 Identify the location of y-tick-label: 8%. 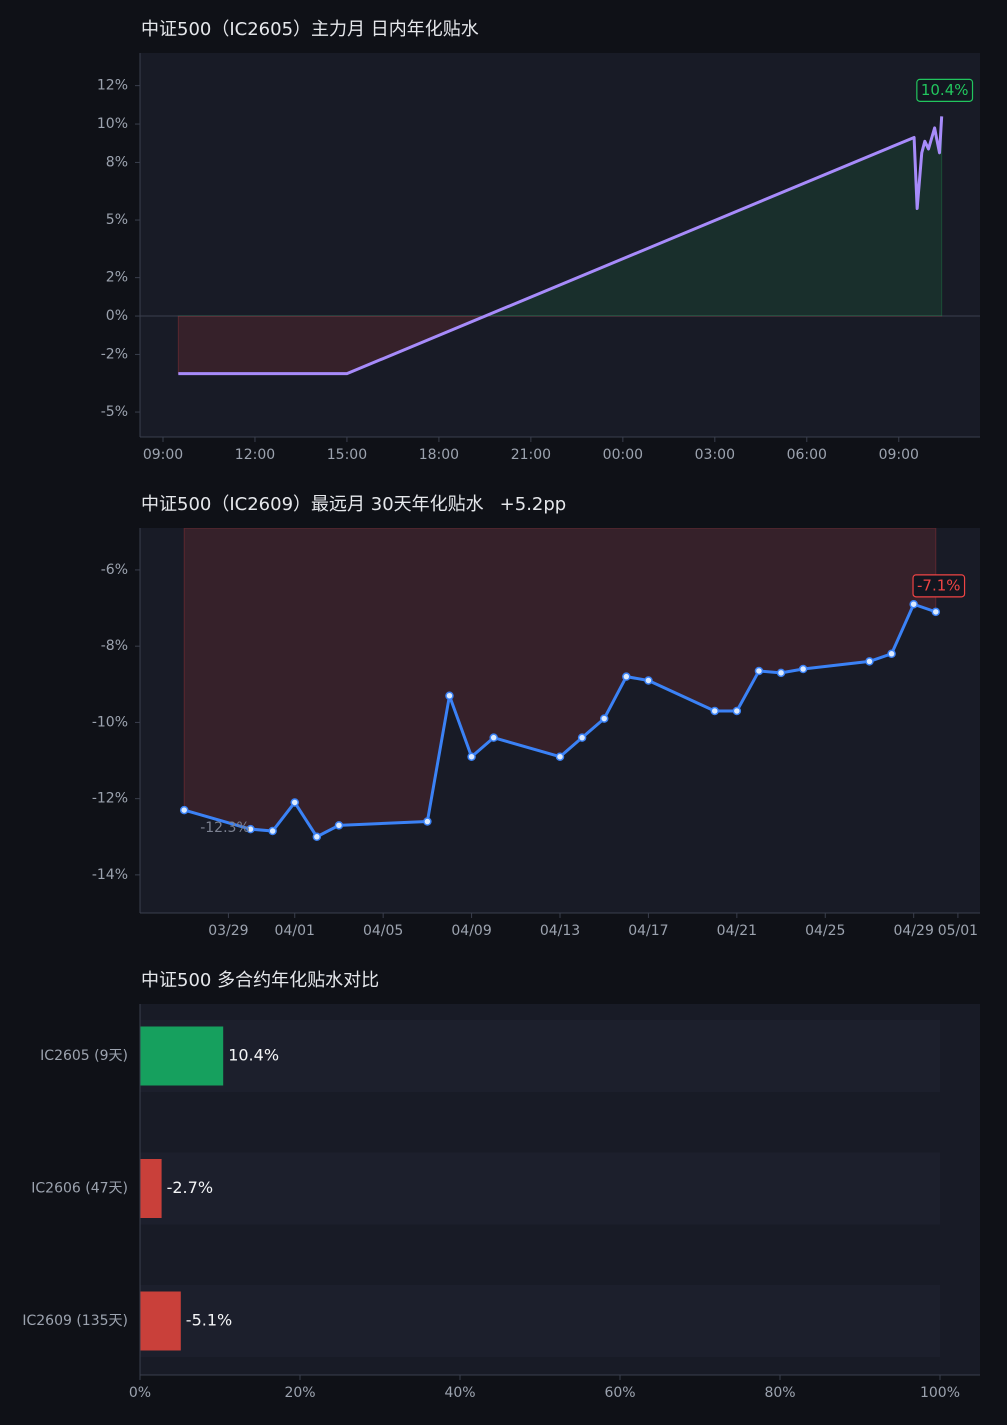
(117, 162).